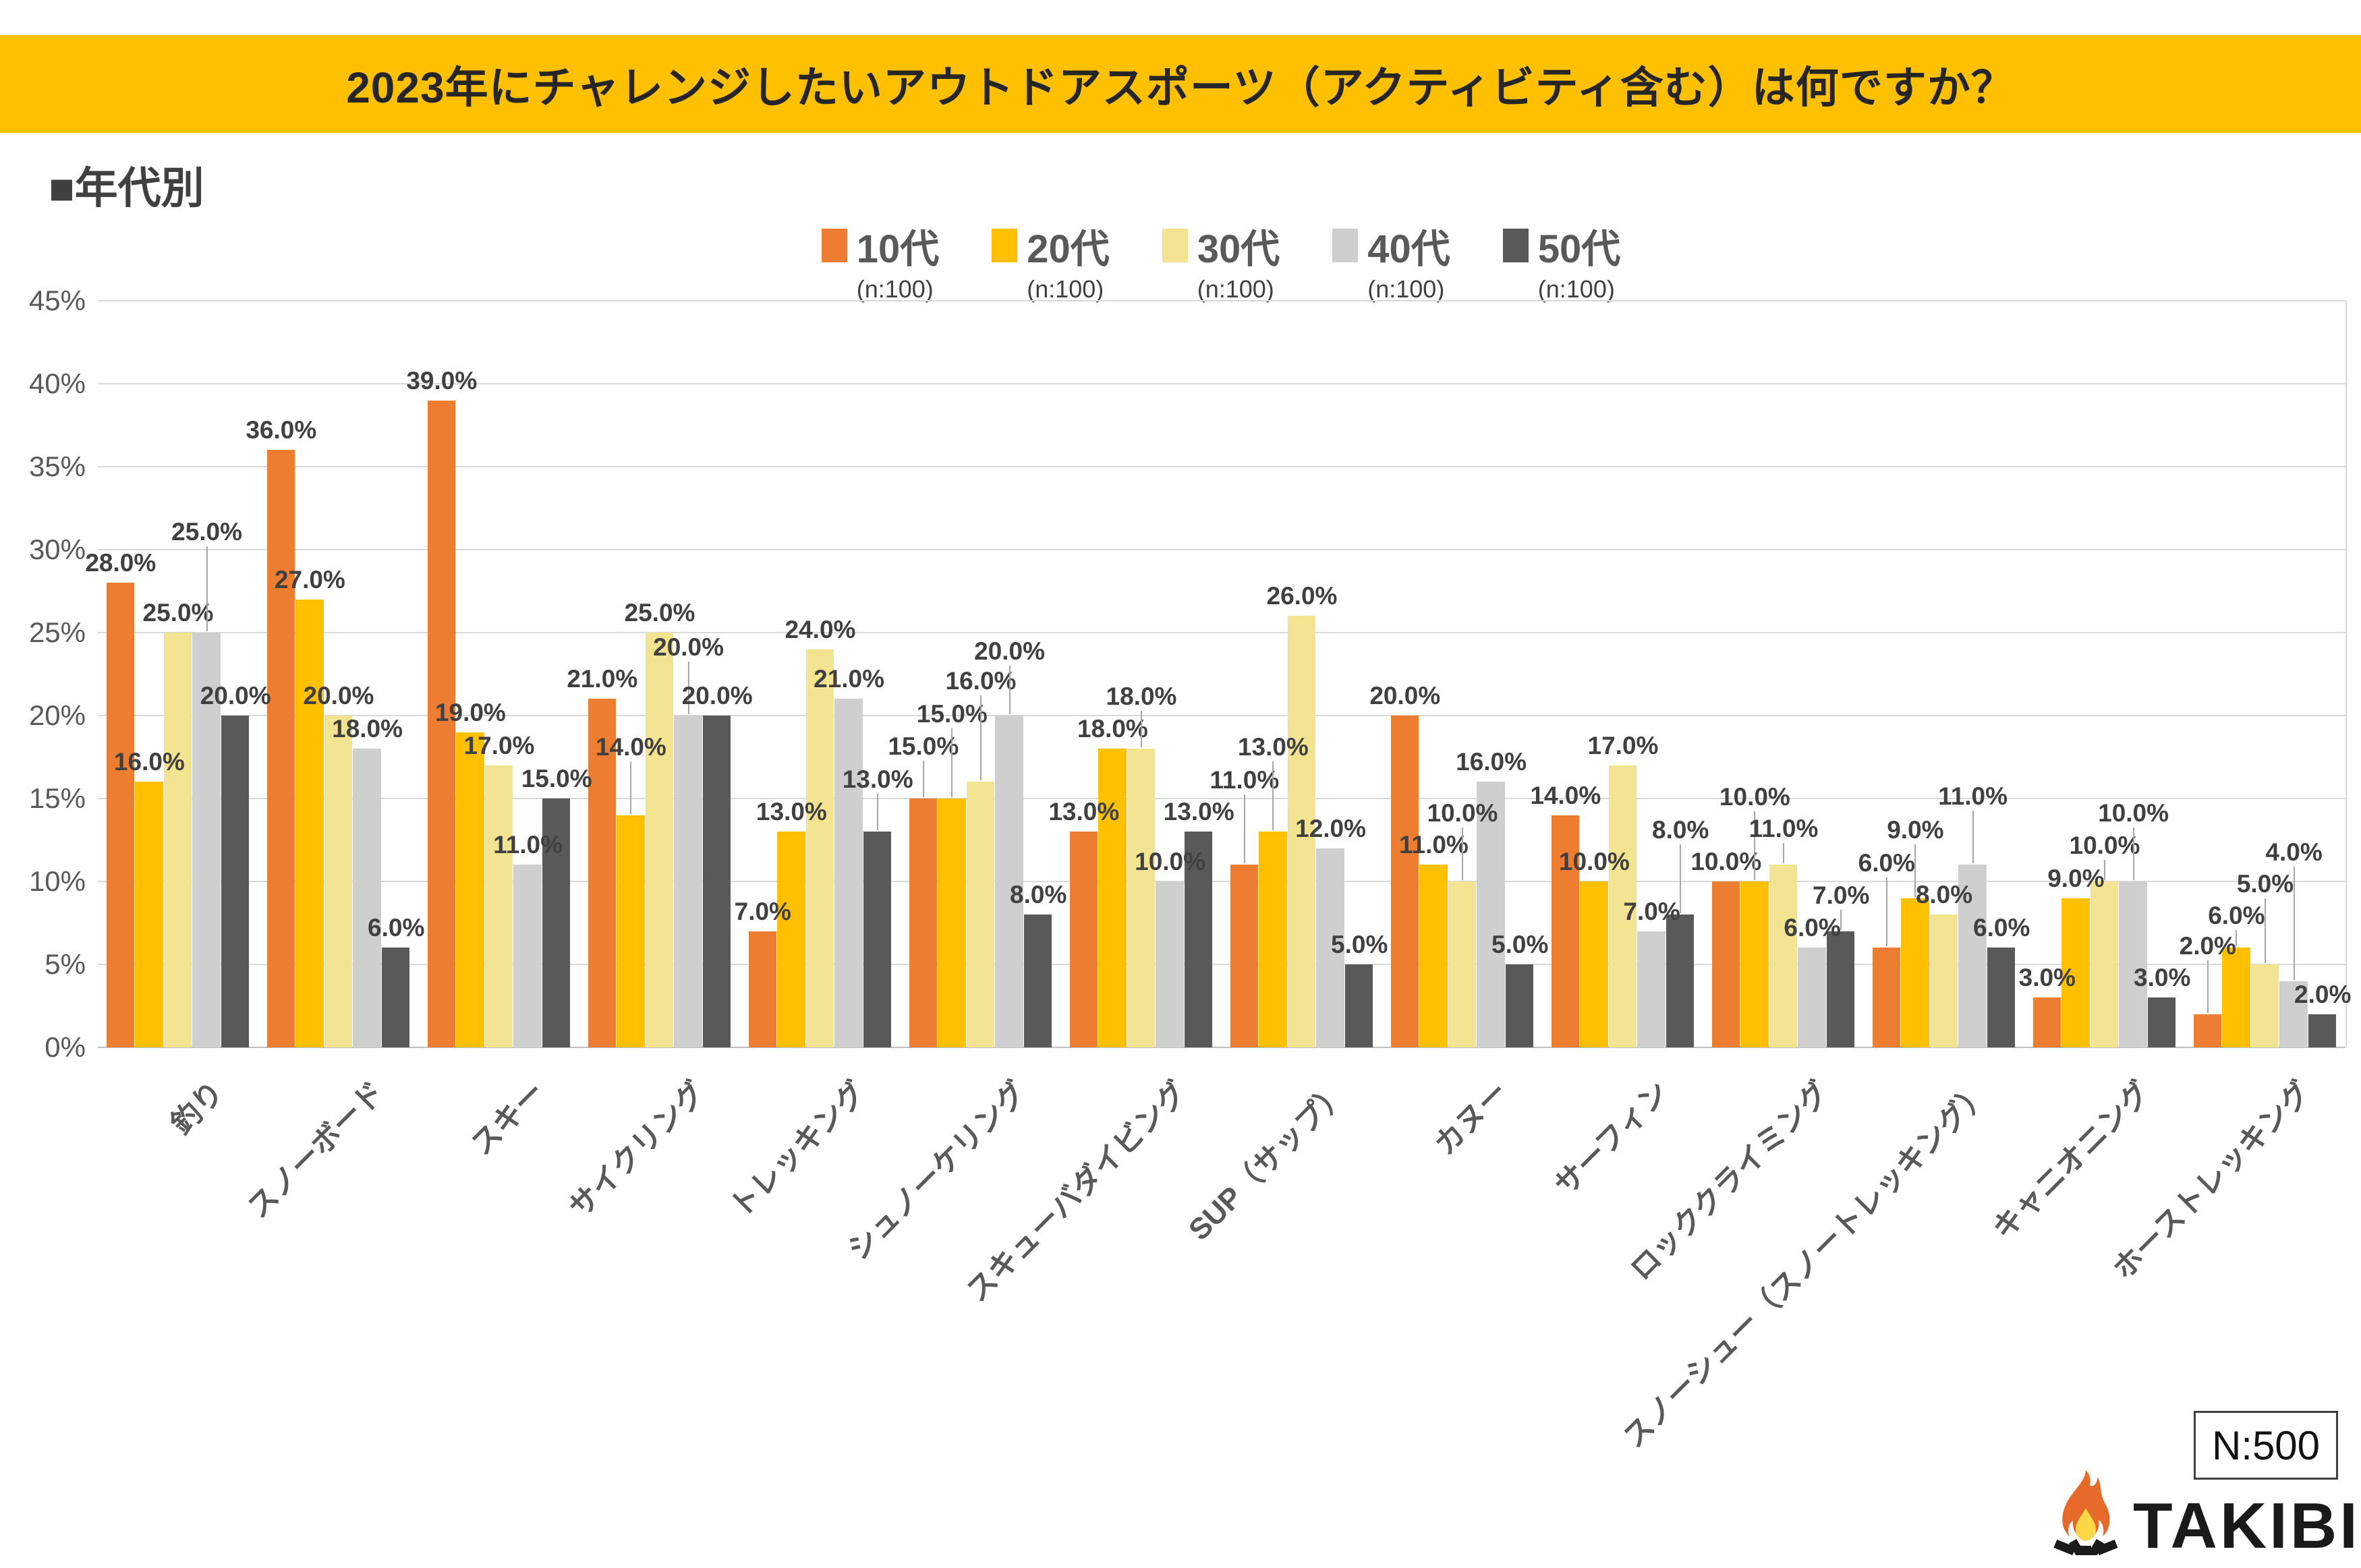  Describe the element at coordinates (1112, 898) in the screenshot. I see `bar-20代-スキューバダイビング` at that location.